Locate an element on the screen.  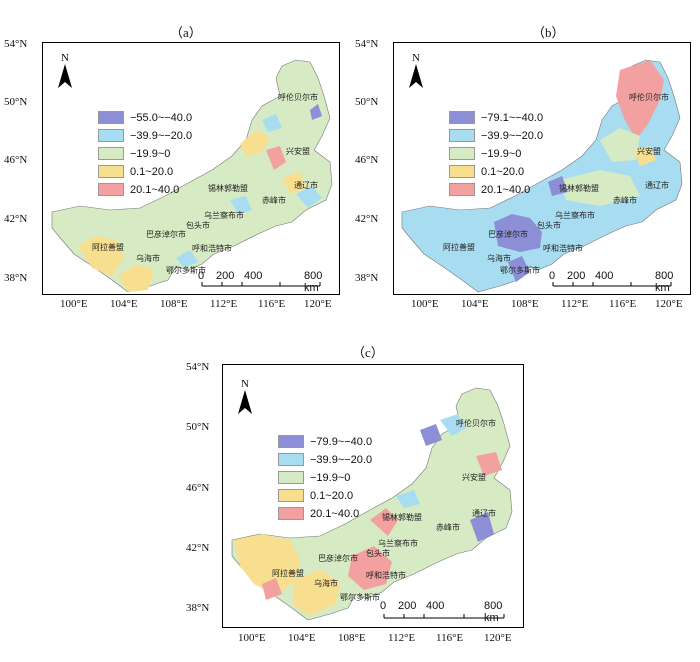
panel-label: （c） is located at coordinates (368, 352).